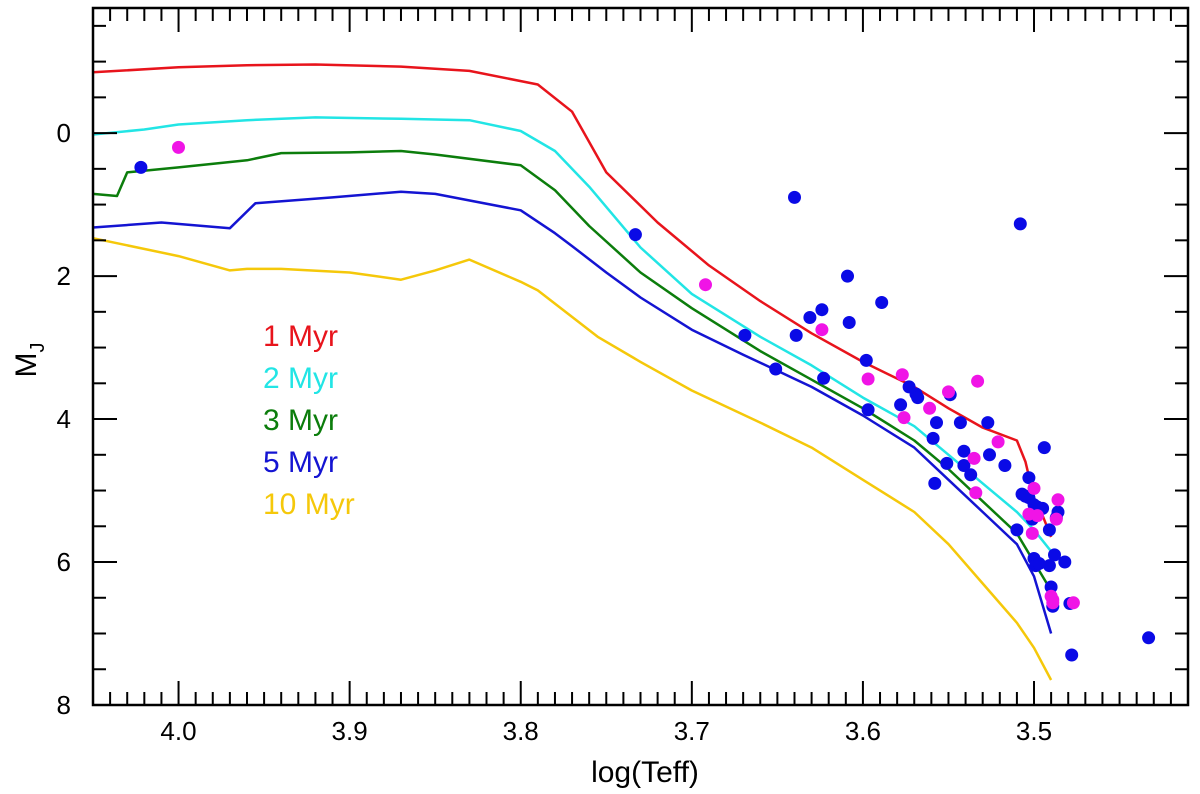 This screenshot has width=1200, height=794. What do you see at coordinates (863, 731) in the screenshot?
I see `x-tick-label: 3.6` at bounding box center [863, 731].